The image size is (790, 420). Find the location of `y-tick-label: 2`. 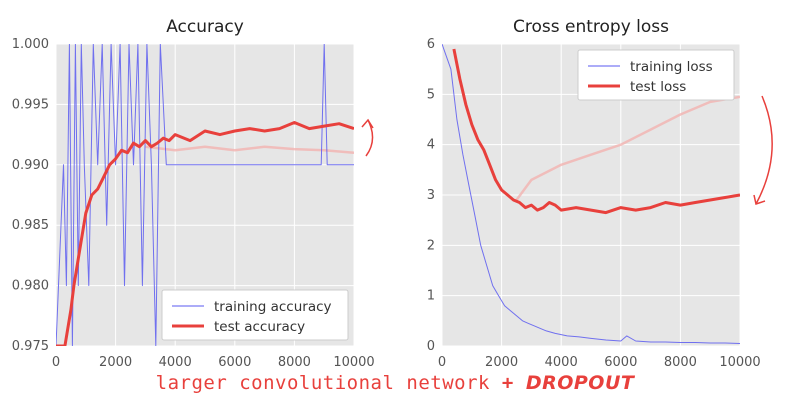

y-tick-label: 2 is located at coordinates (431, 245).